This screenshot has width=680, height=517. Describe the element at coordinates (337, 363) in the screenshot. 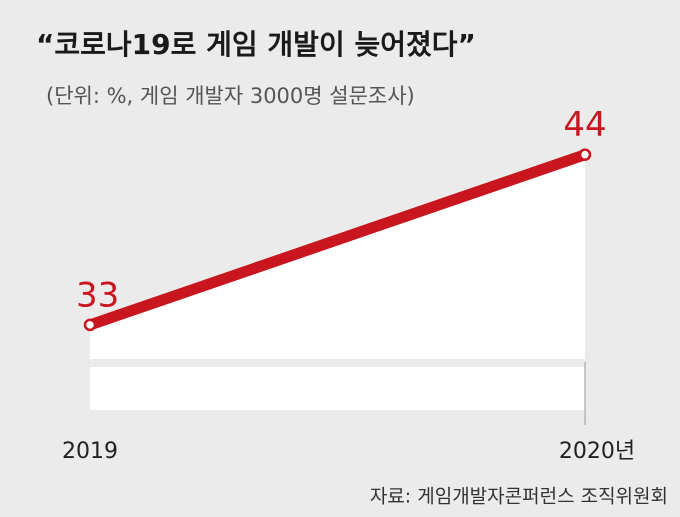

I see `axis-break` at that location.